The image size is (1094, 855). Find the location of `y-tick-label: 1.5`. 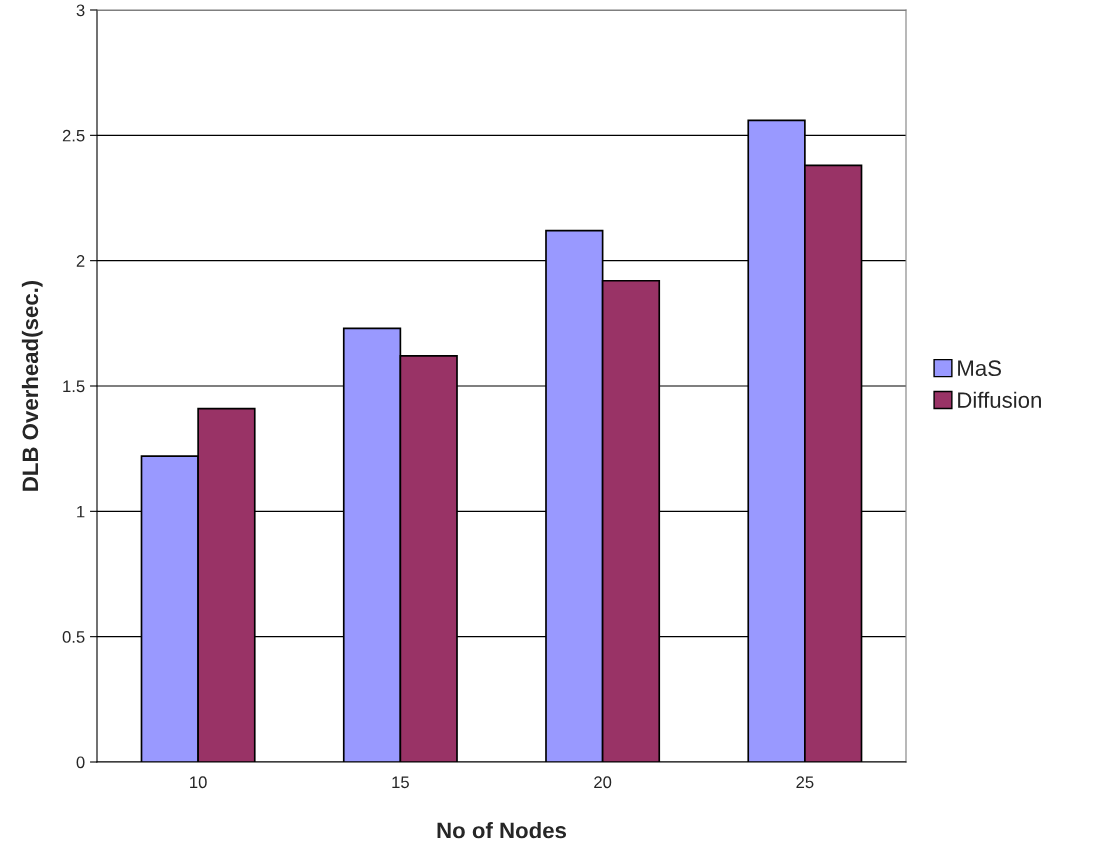

y-tick-label: 1.5 is located at coordinates (74, 386).